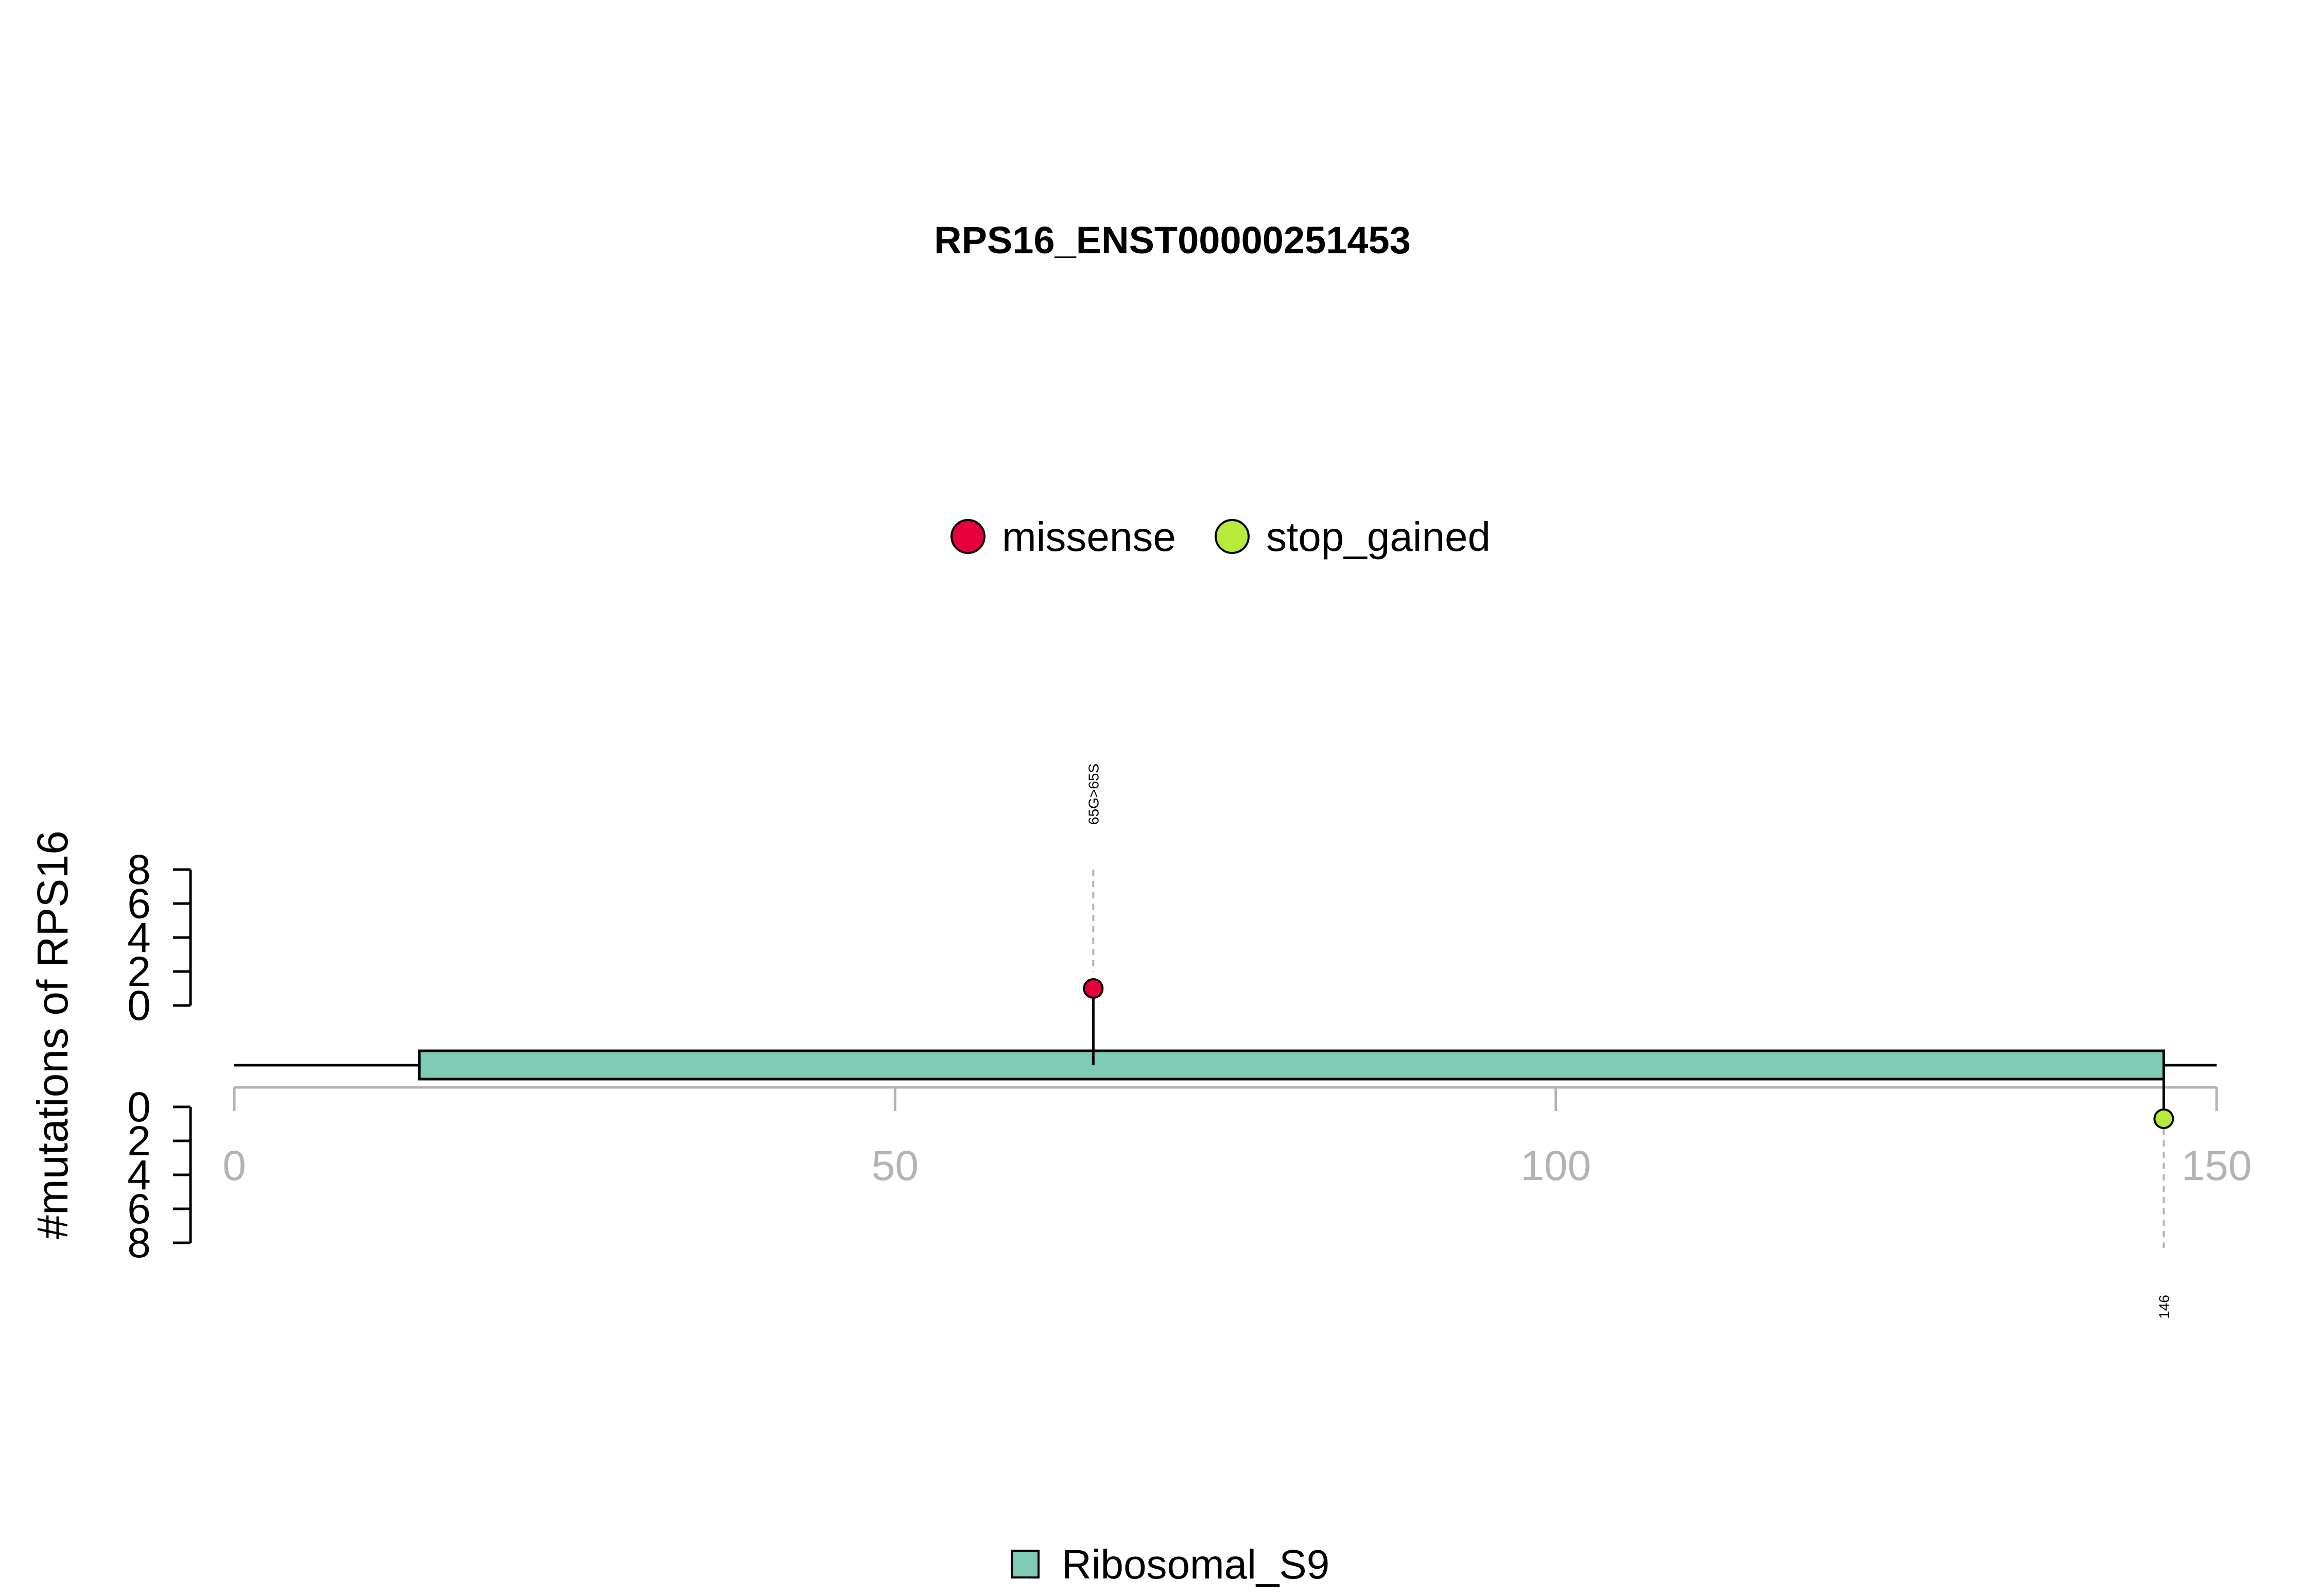 This screenshot has width=2317, height=1596. Describe the element at coordinates (139, 1210) in the screenshot. I see `lower-y-tick-label: 6` at that location.